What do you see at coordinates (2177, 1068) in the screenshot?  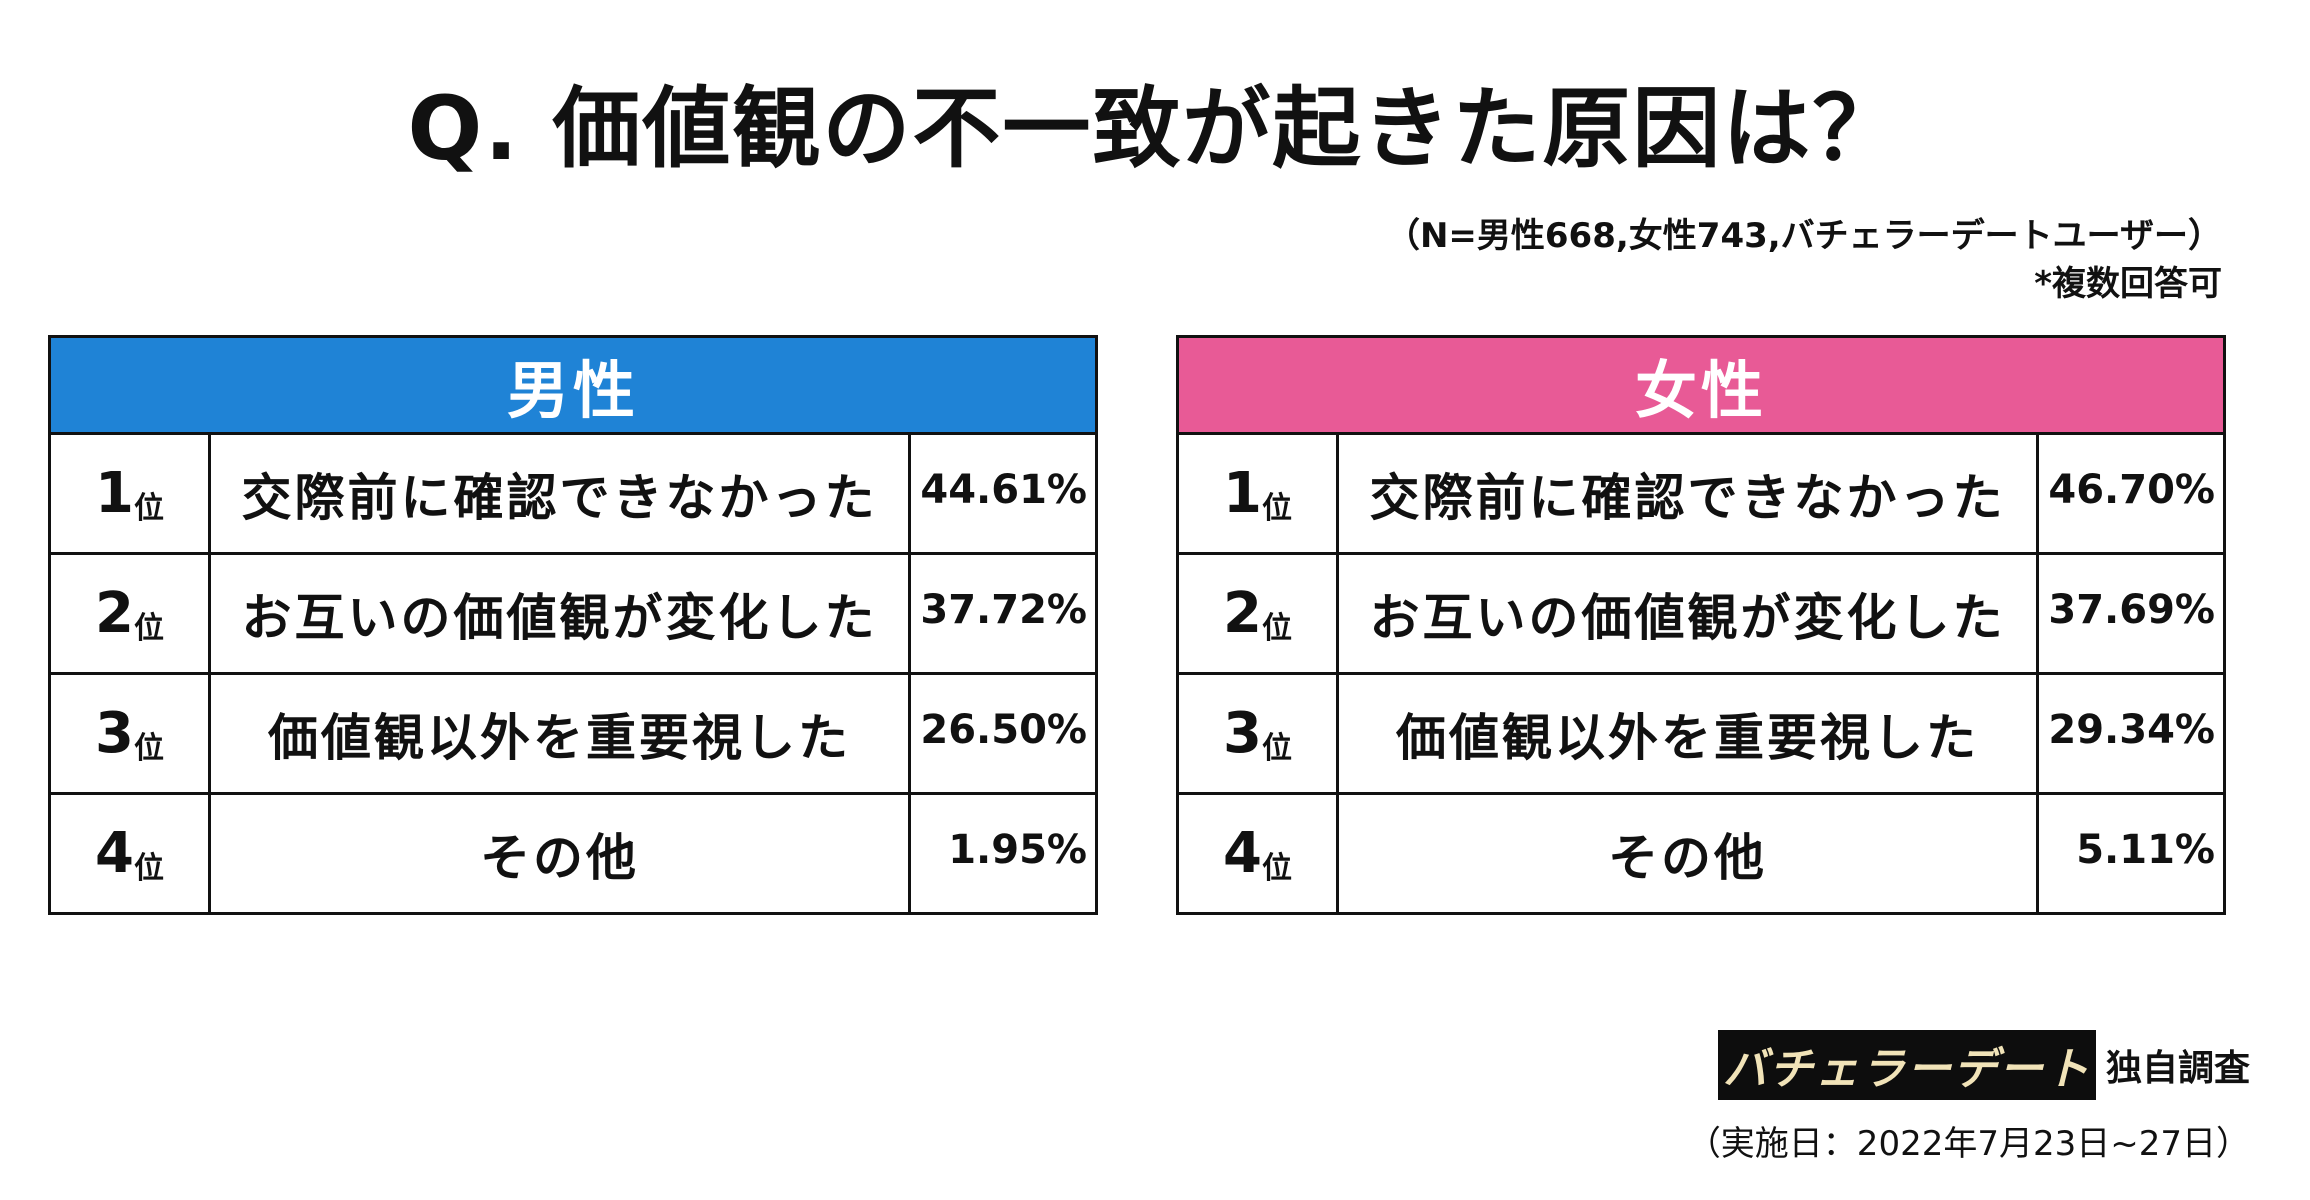 I see `survey-source-label: 独自調査` at bounding box center [2177, 1068].